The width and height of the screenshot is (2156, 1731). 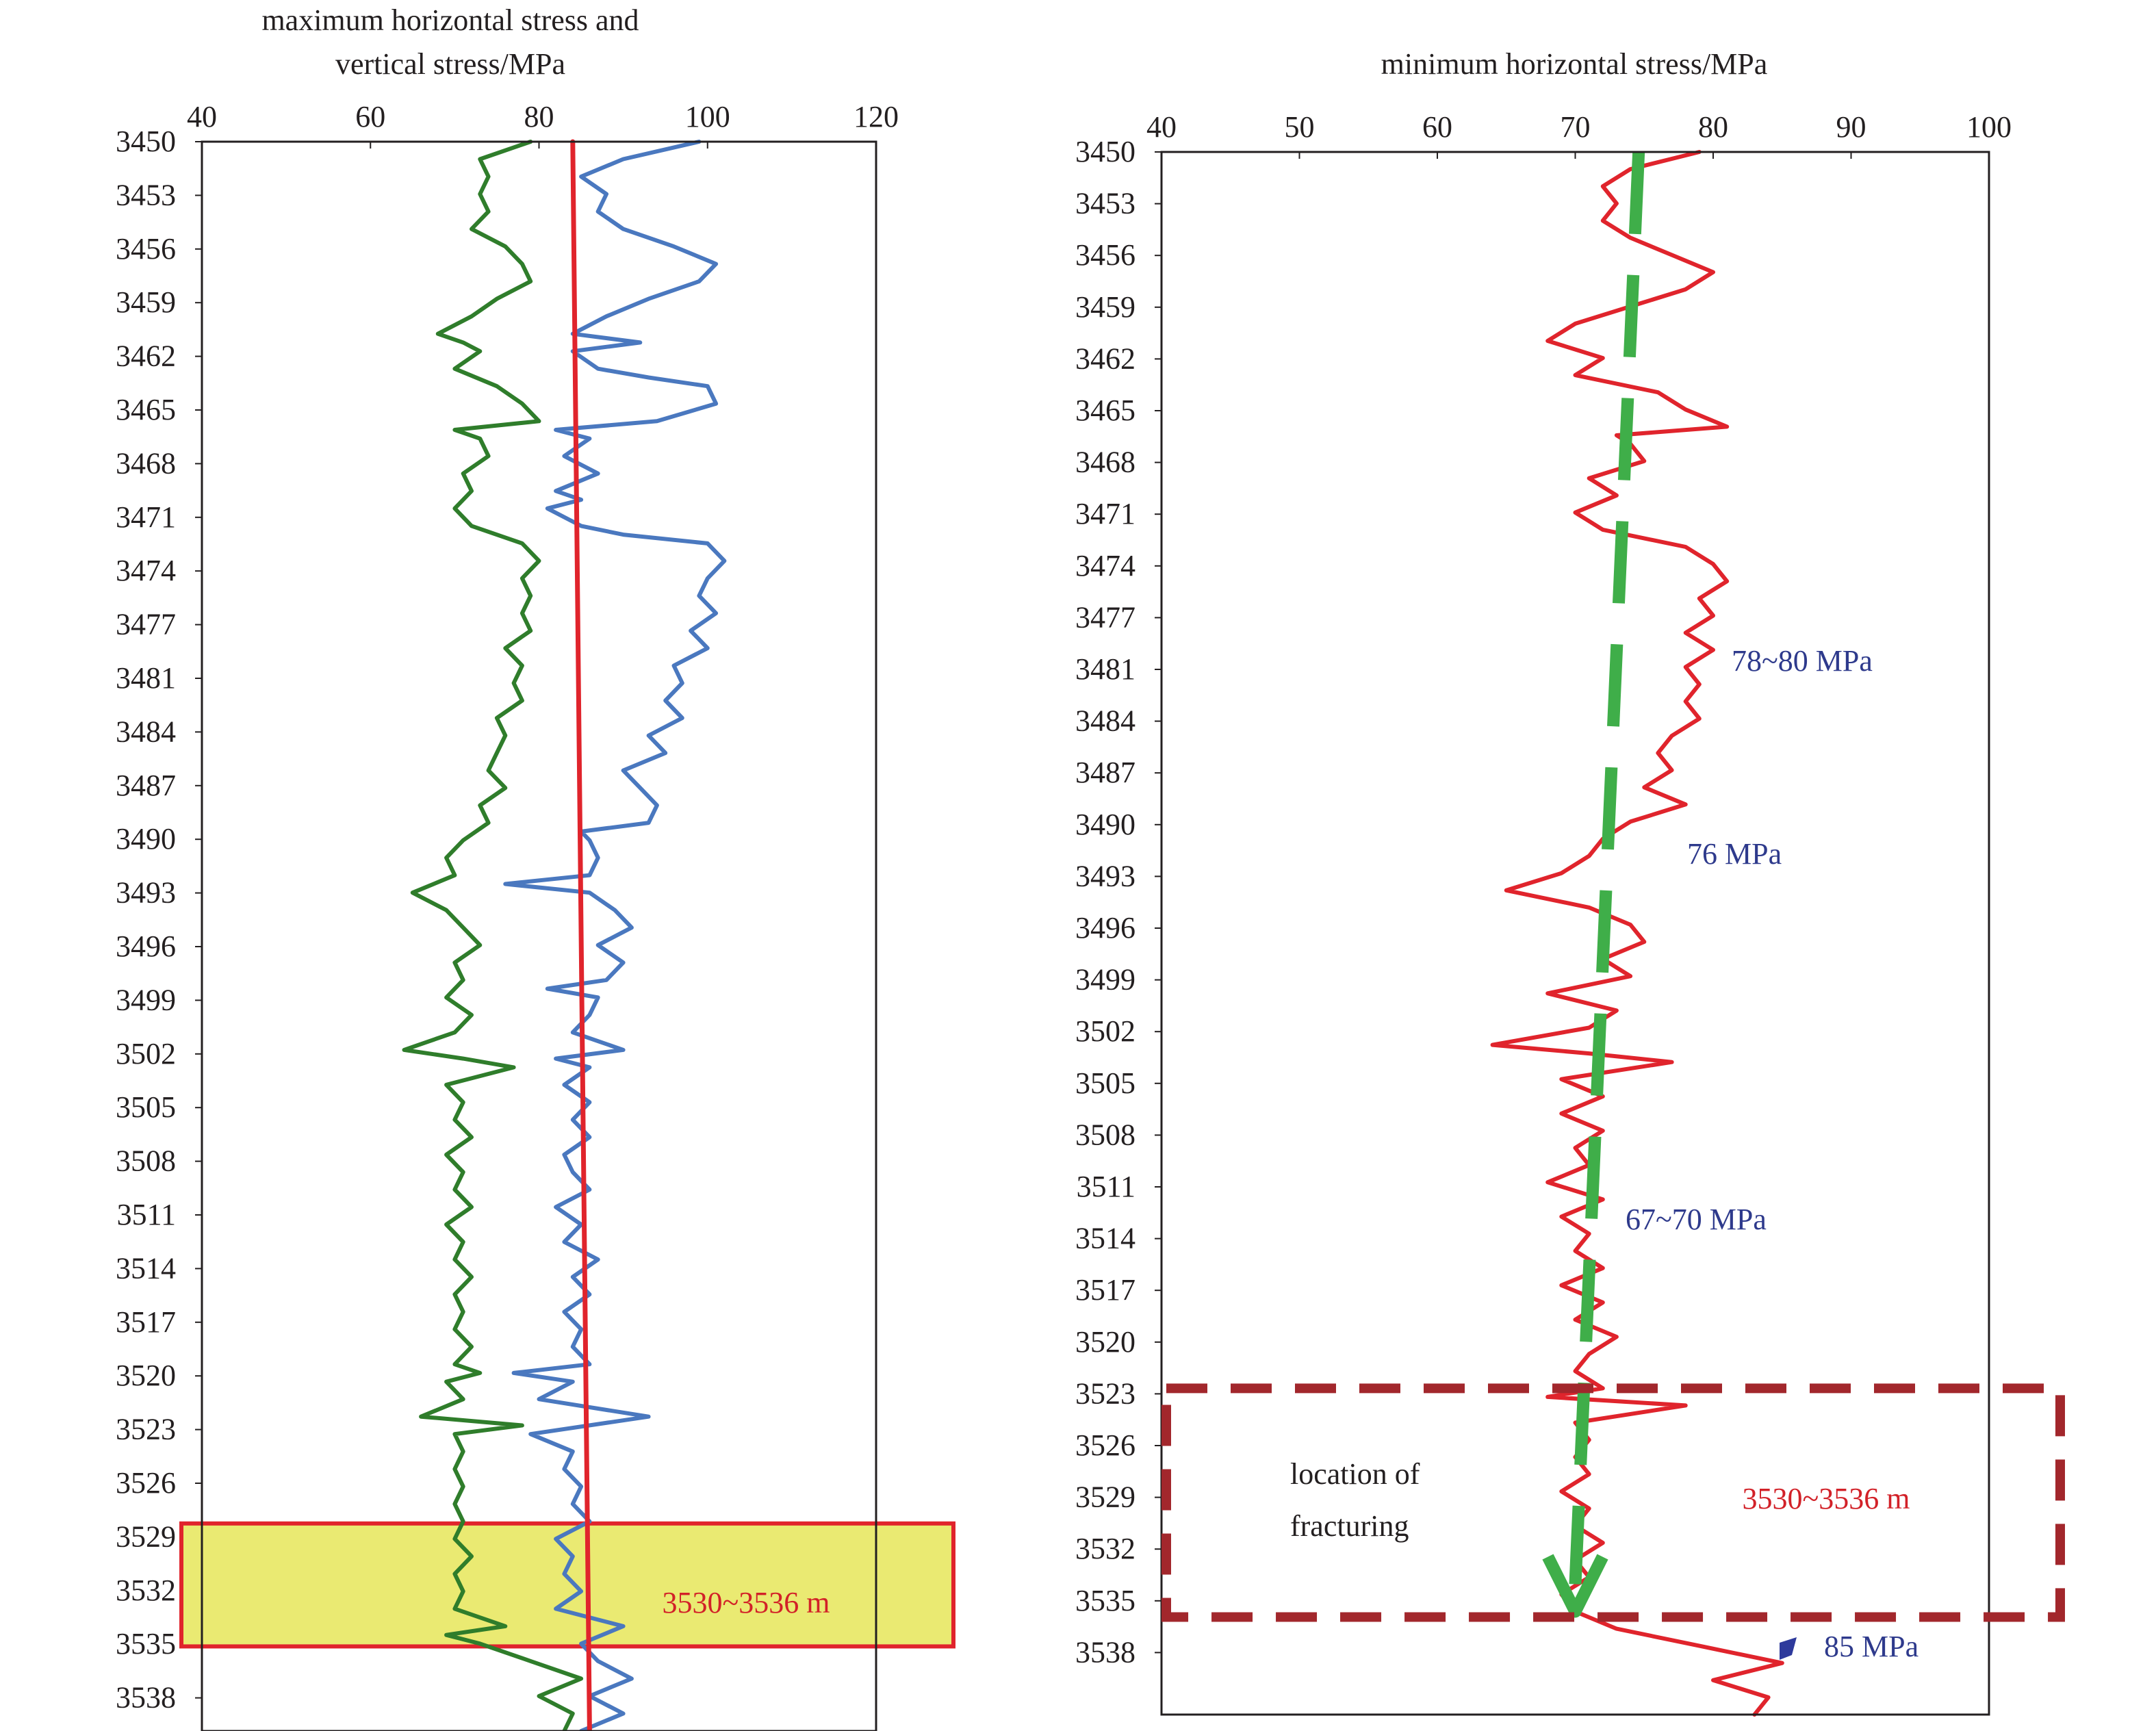 I want to click on right-x-tick-label: 70, so click(x=1576, y=127).